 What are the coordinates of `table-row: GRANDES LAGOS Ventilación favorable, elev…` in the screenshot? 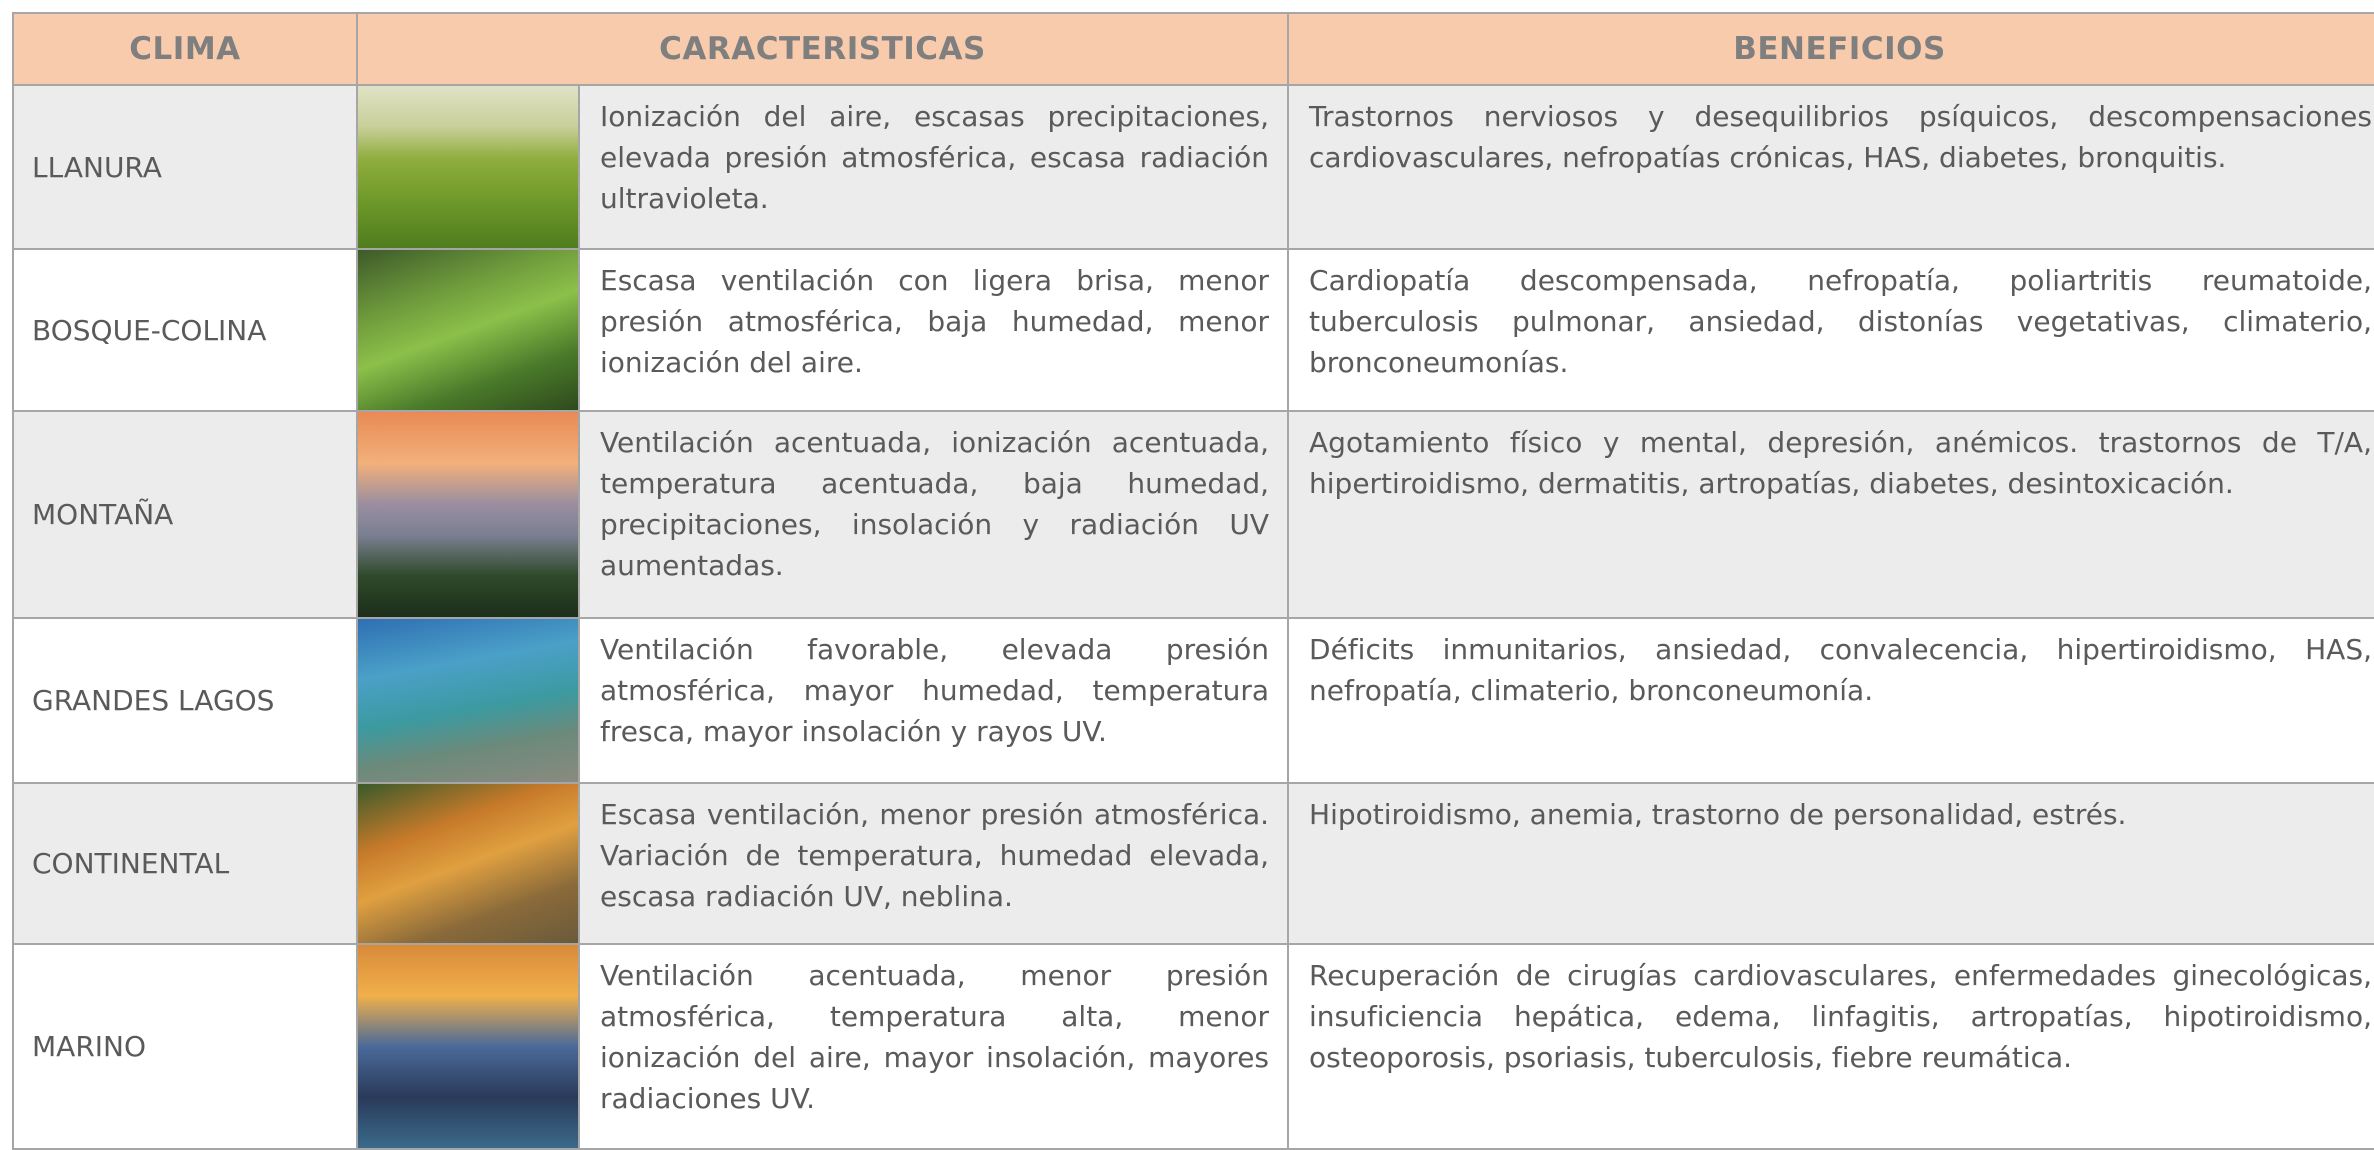 It's located at (1193, 700).